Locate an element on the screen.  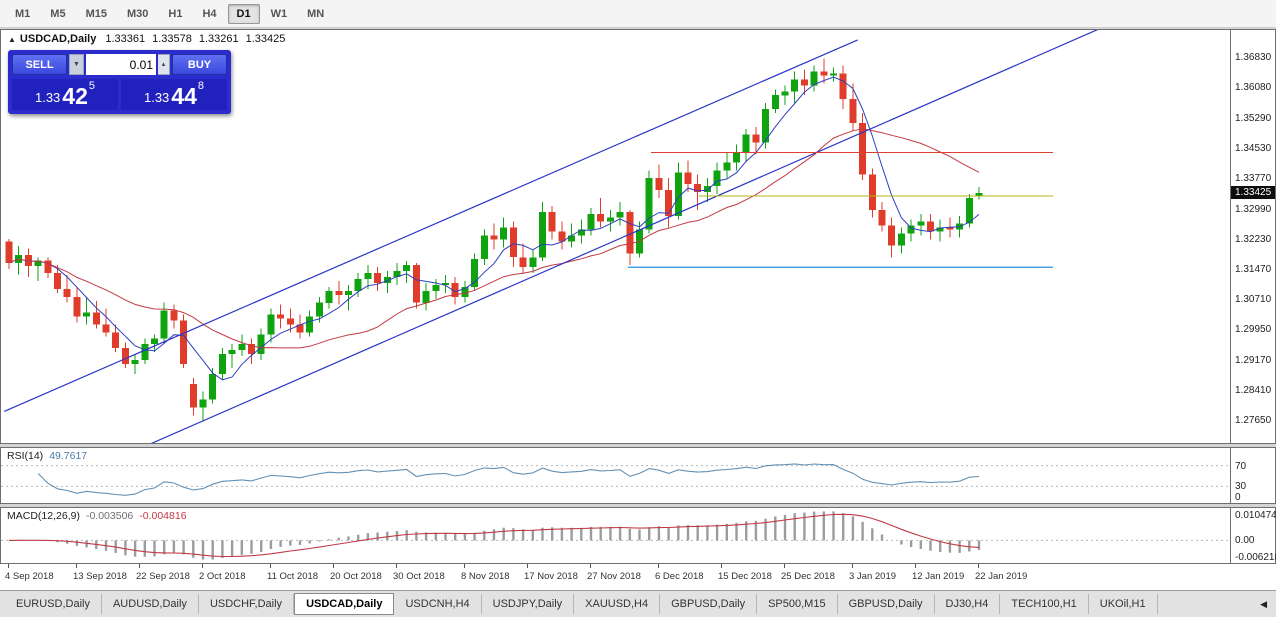
date-label: 22 Jan 2019 is located at coordinates (1001, 576).